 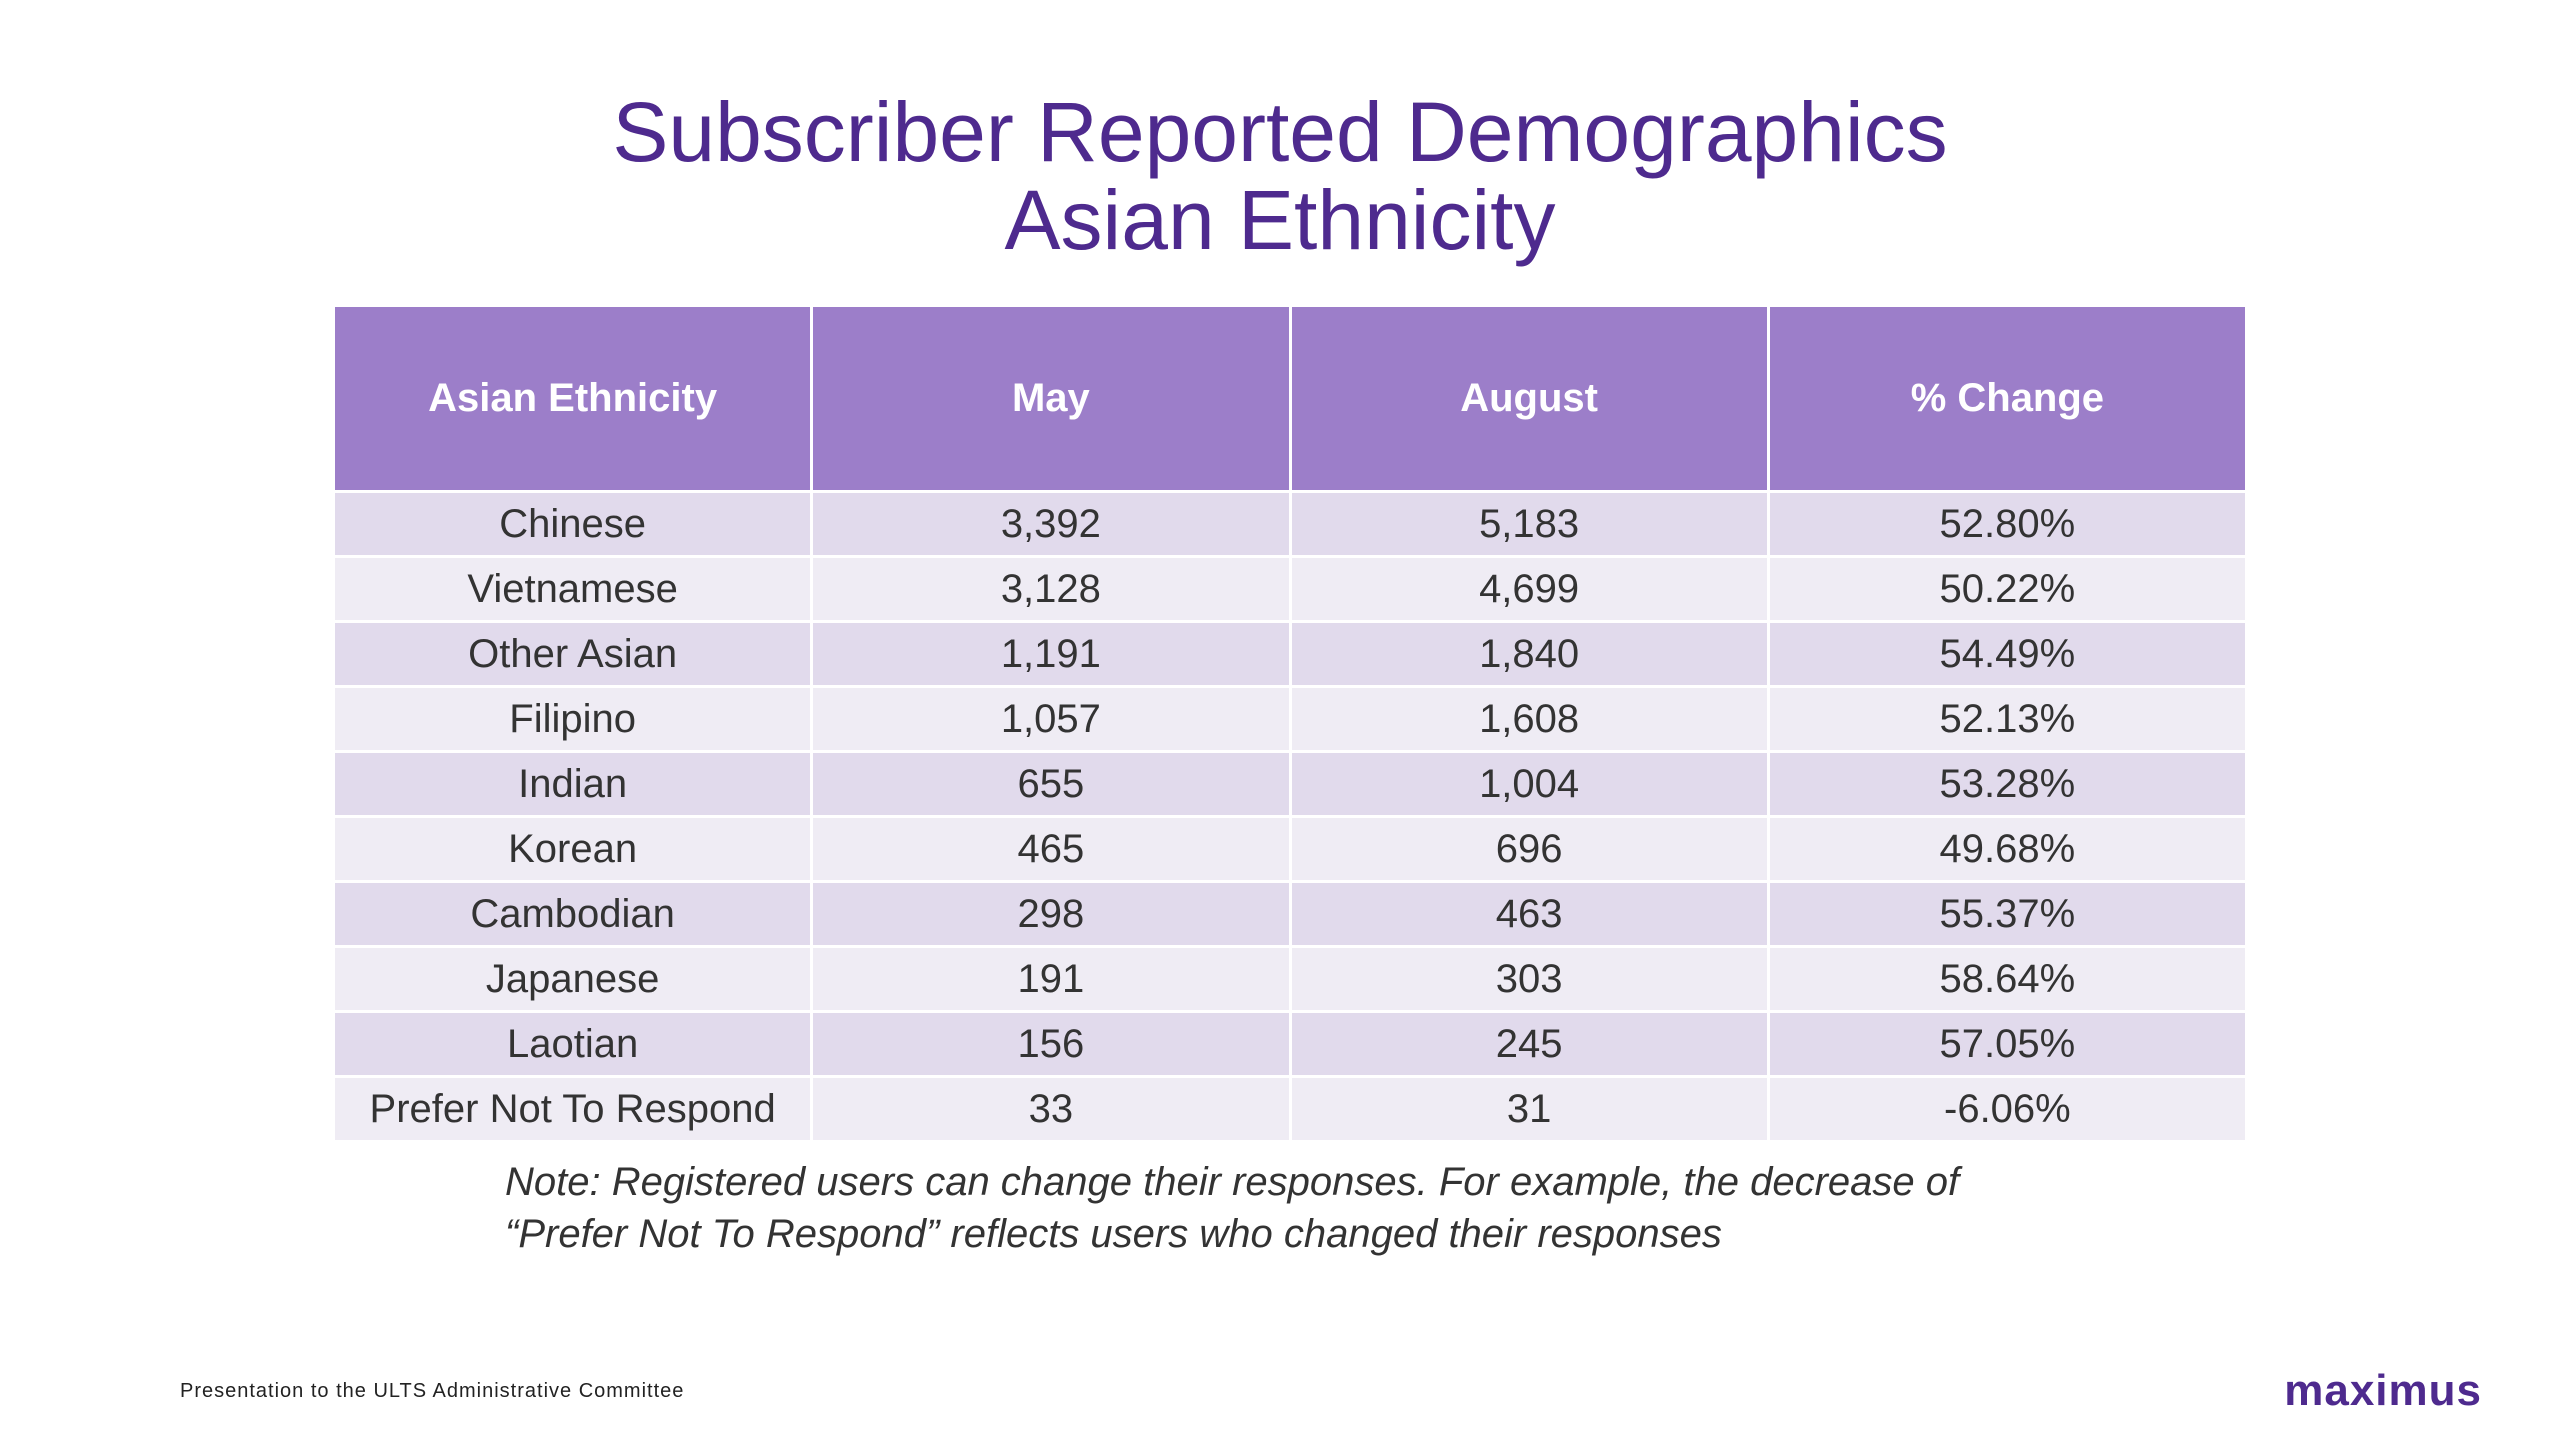 What do you see at coordinates (1290, 1044) in the screenshot?
I see `table-row: Laotian 156 245 57.05%` at bounding box center [1290, 1044].